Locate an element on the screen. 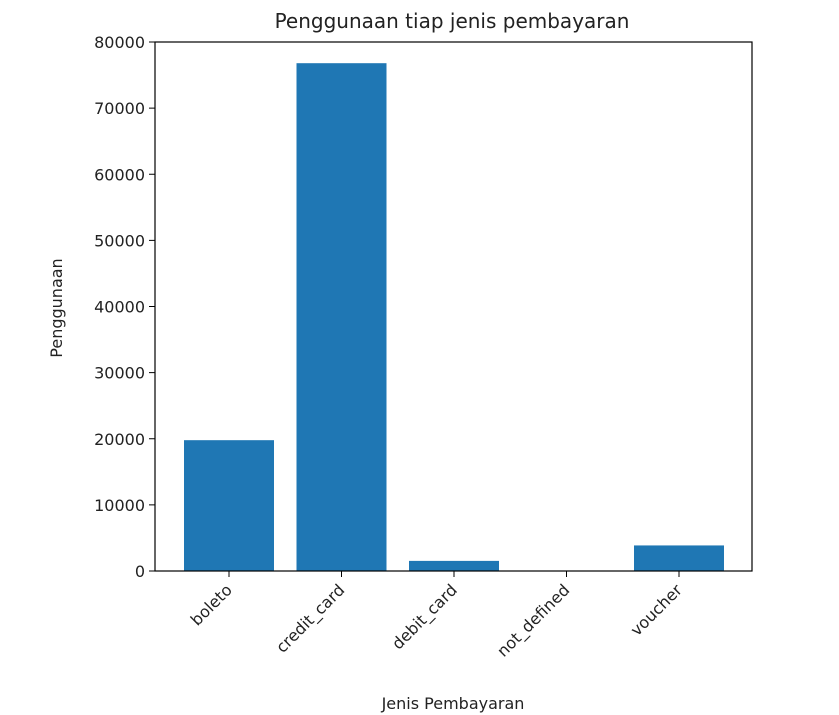 This screenshot has height=715, width=839. y-tick-label-20000: 20000 is located at coordinates (119, 439).